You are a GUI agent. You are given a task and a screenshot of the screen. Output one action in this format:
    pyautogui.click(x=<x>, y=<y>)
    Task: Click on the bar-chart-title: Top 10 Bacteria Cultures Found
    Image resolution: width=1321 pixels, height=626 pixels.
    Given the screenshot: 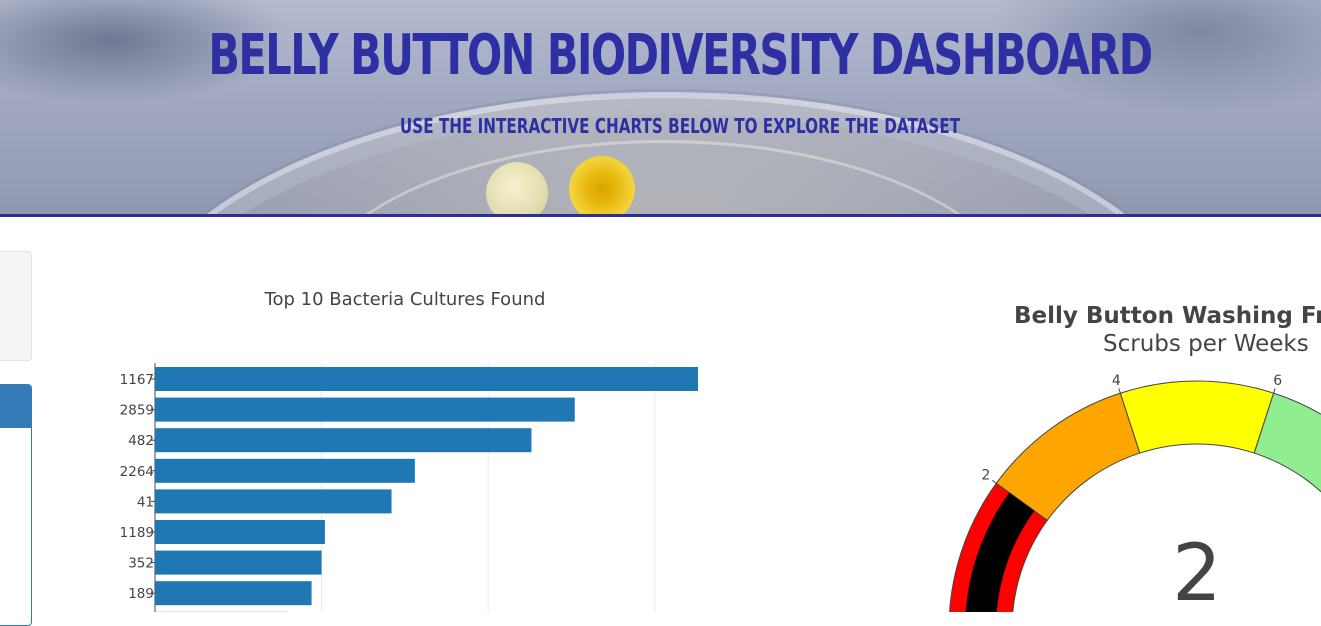 What is the action you would take?
    pyautogui.click(x=405, y=299)
    